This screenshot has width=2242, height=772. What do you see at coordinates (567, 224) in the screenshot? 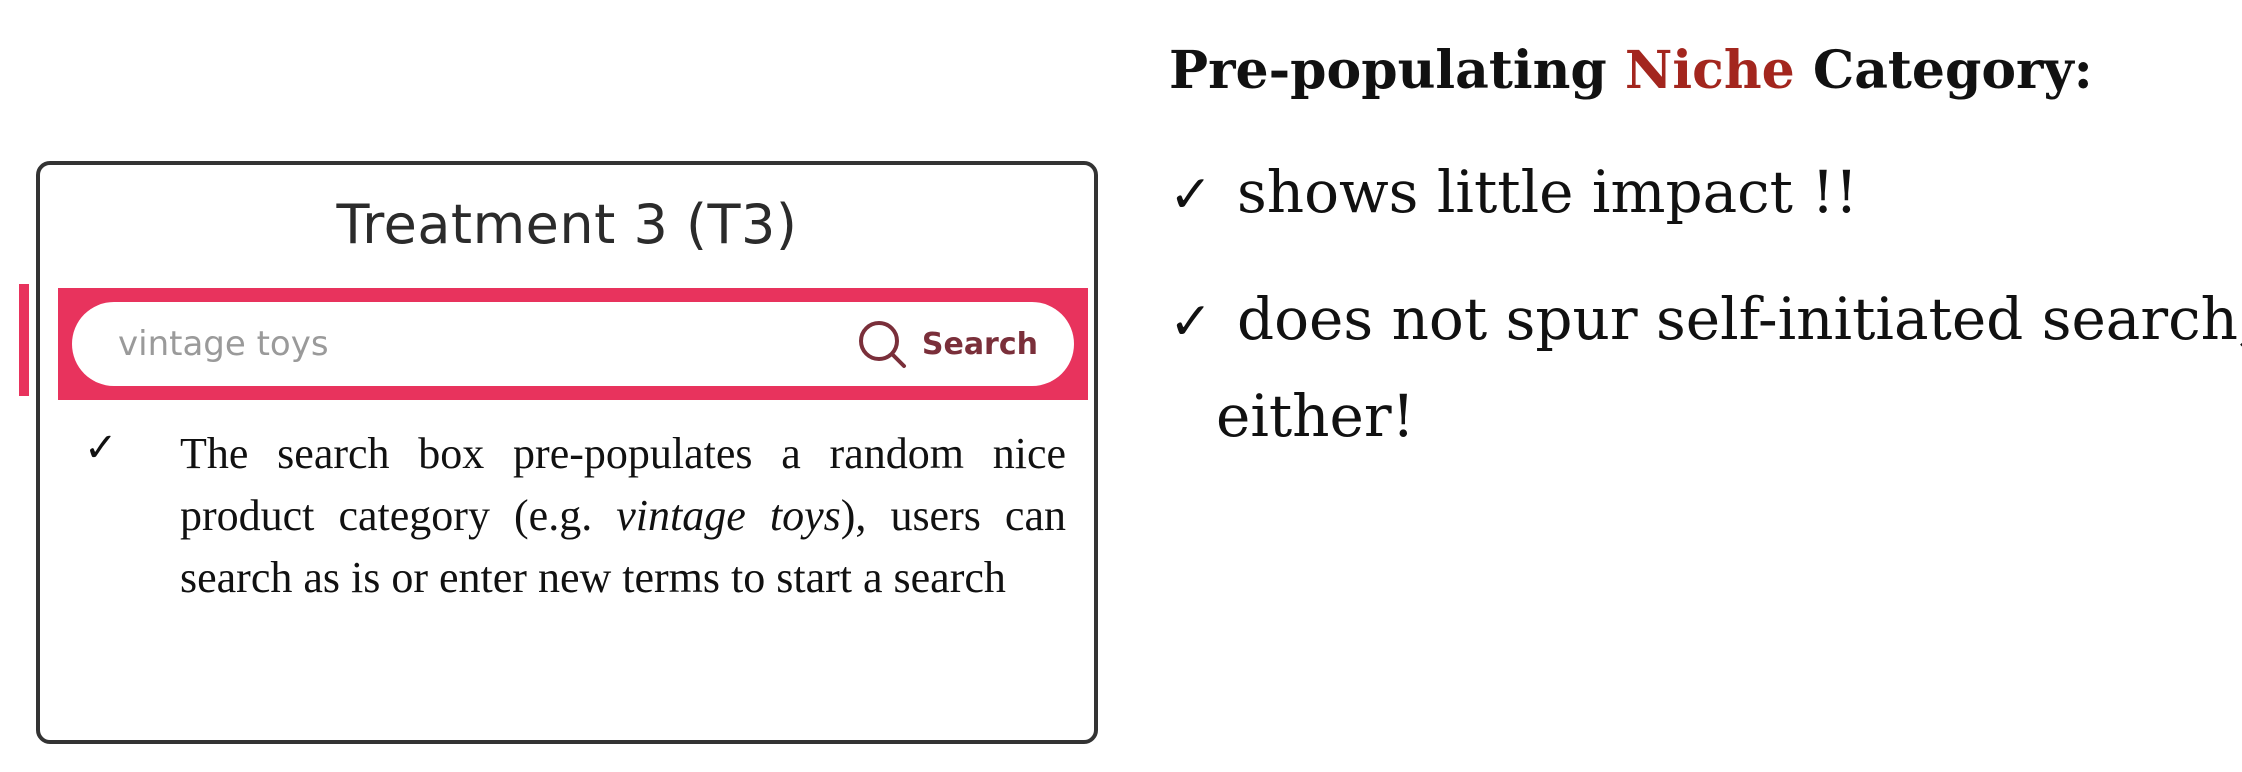
I see `treatment-title: Treatment 3 (T3)` at bounding box center [567, 224].